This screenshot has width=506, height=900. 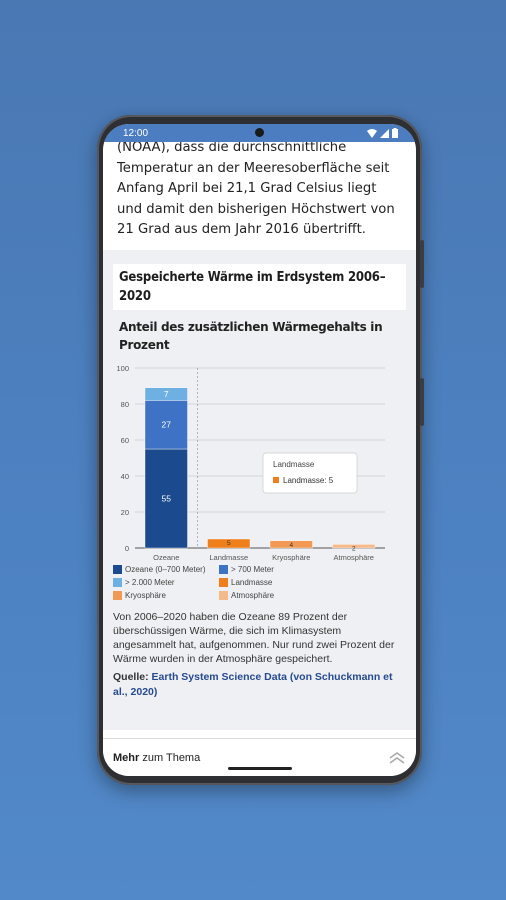 I want to click on data-label: 5, so click(x=229, y=543).